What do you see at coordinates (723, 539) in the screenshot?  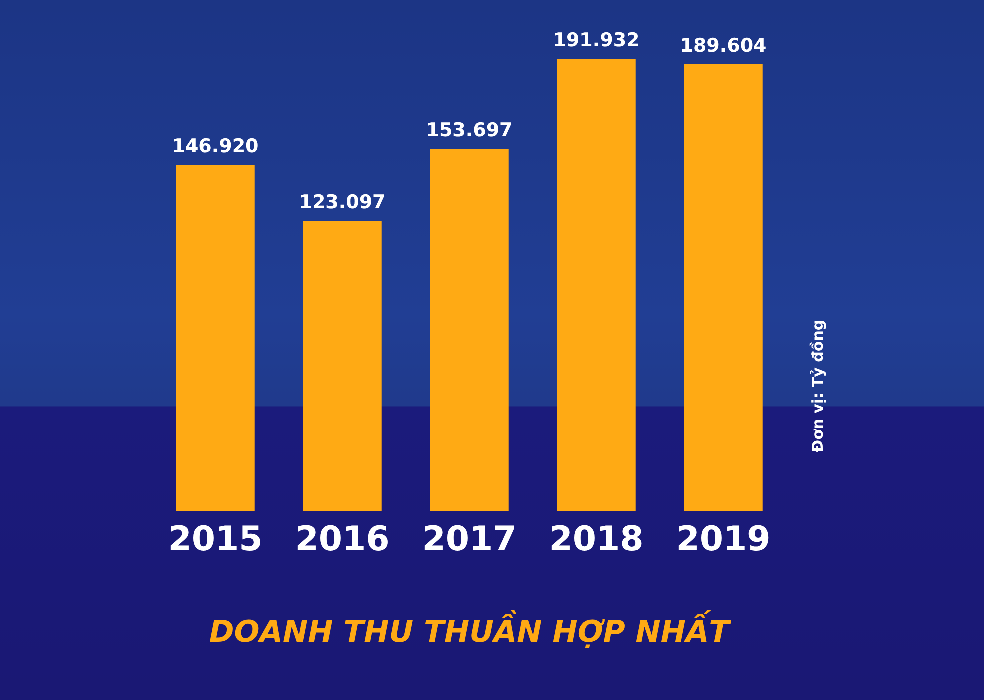 I see `x-tick-label: 2019` at bounding box center [723, 539].